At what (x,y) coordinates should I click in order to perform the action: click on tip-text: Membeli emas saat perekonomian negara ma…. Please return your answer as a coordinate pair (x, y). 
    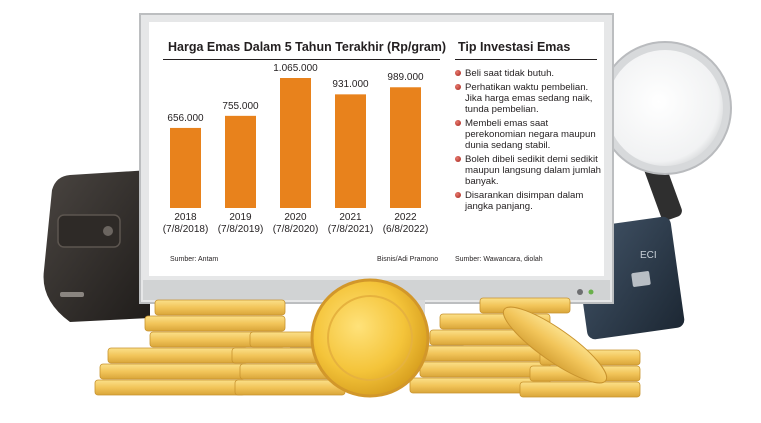
    Looking at the image, I should click on (530, 134).